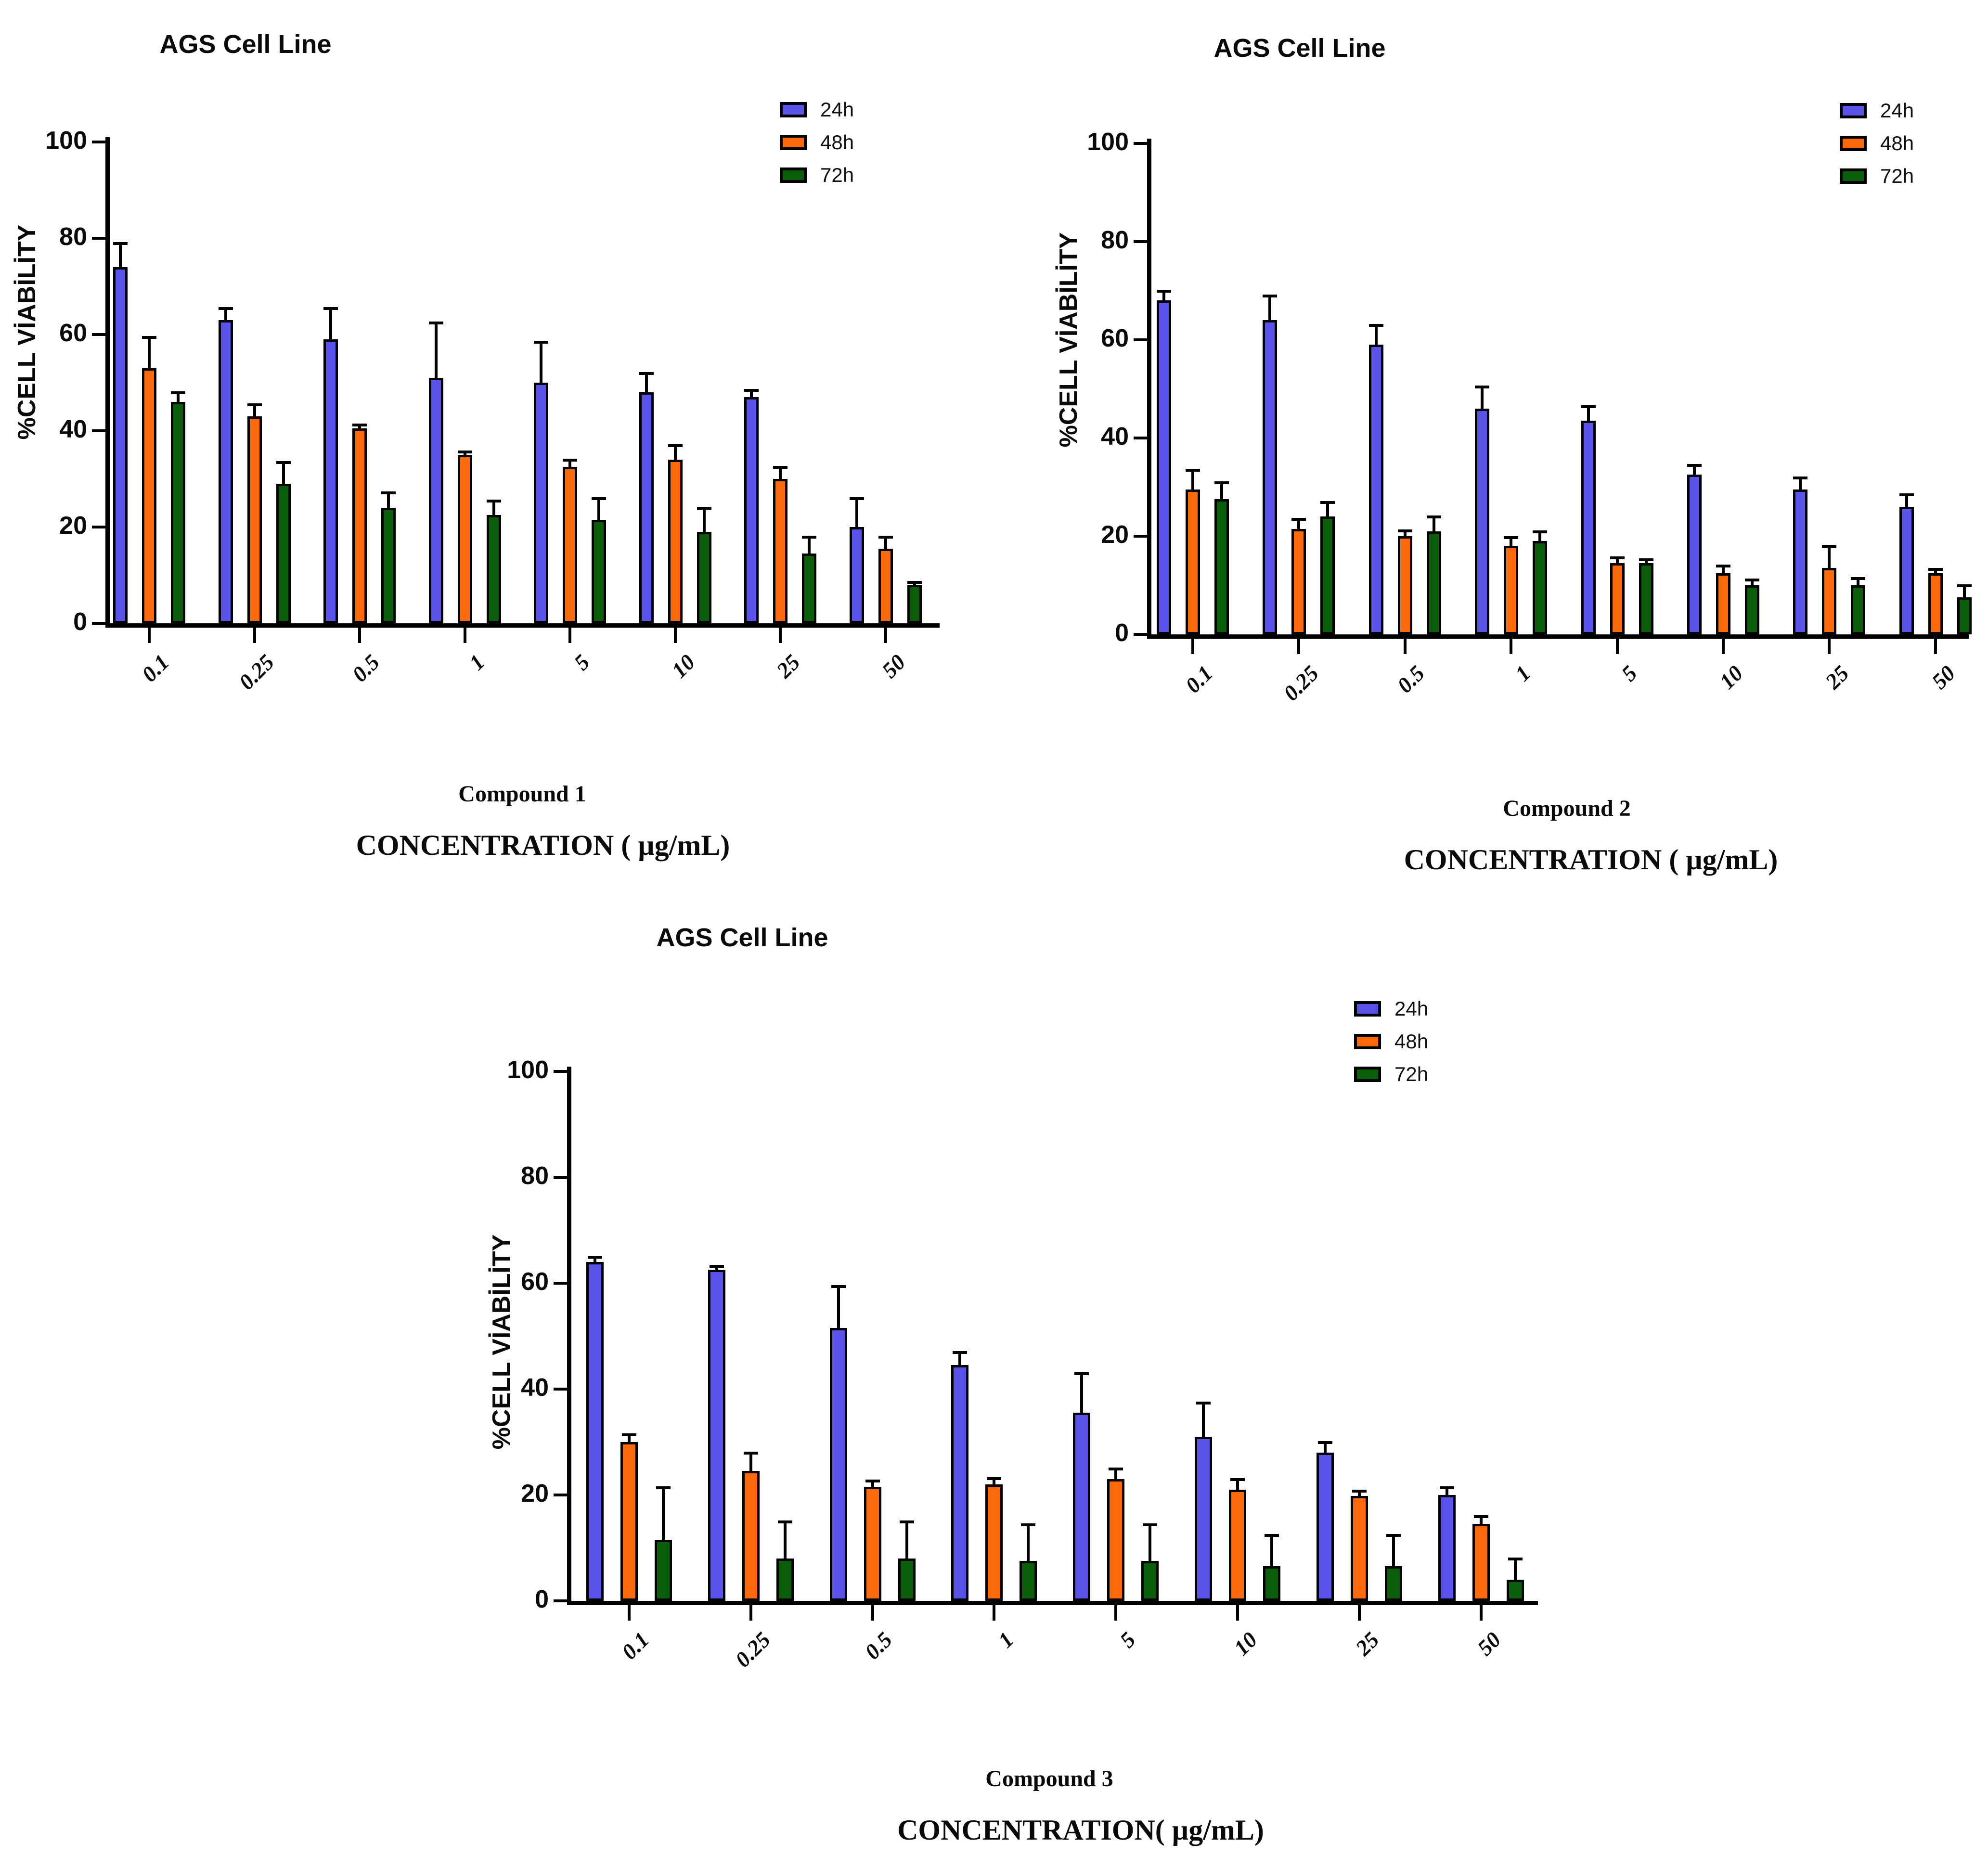 This screenshot has height=1868, width=1988. Describe the element at coordinates (1052, 1603) in the screenshot. I see `x-axis` at that location.